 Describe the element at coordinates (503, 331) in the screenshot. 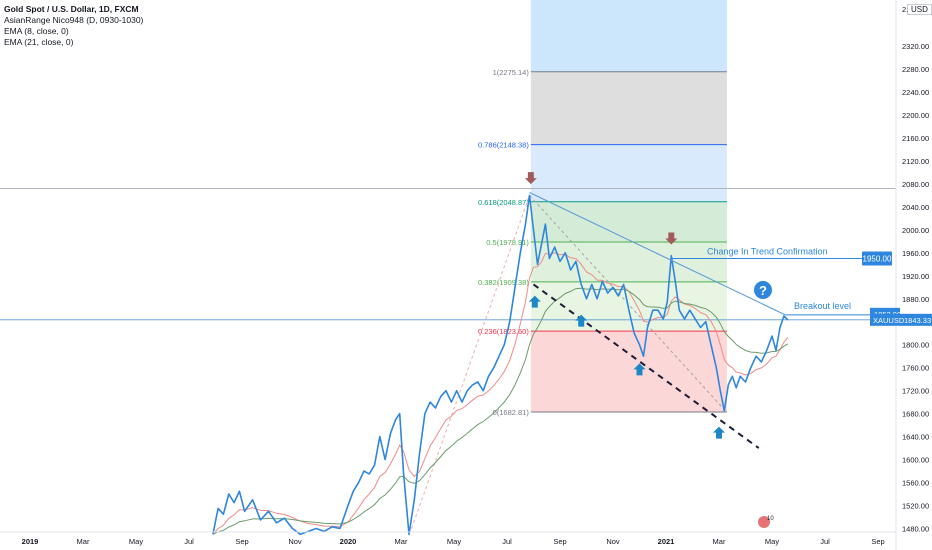

I see `fib-level-label: 0.236(1823.60)` at that location.